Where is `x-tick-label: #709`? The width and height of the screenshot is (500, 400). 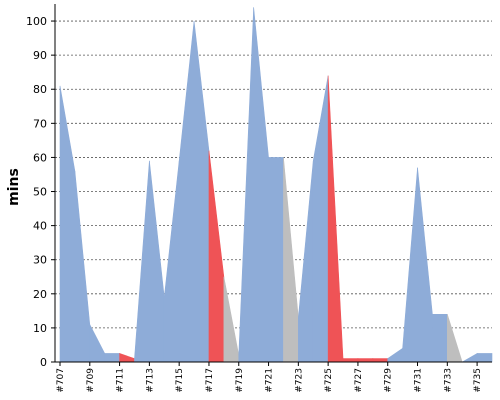
x-tick-label: #709 is located at coordinates (91, 380).